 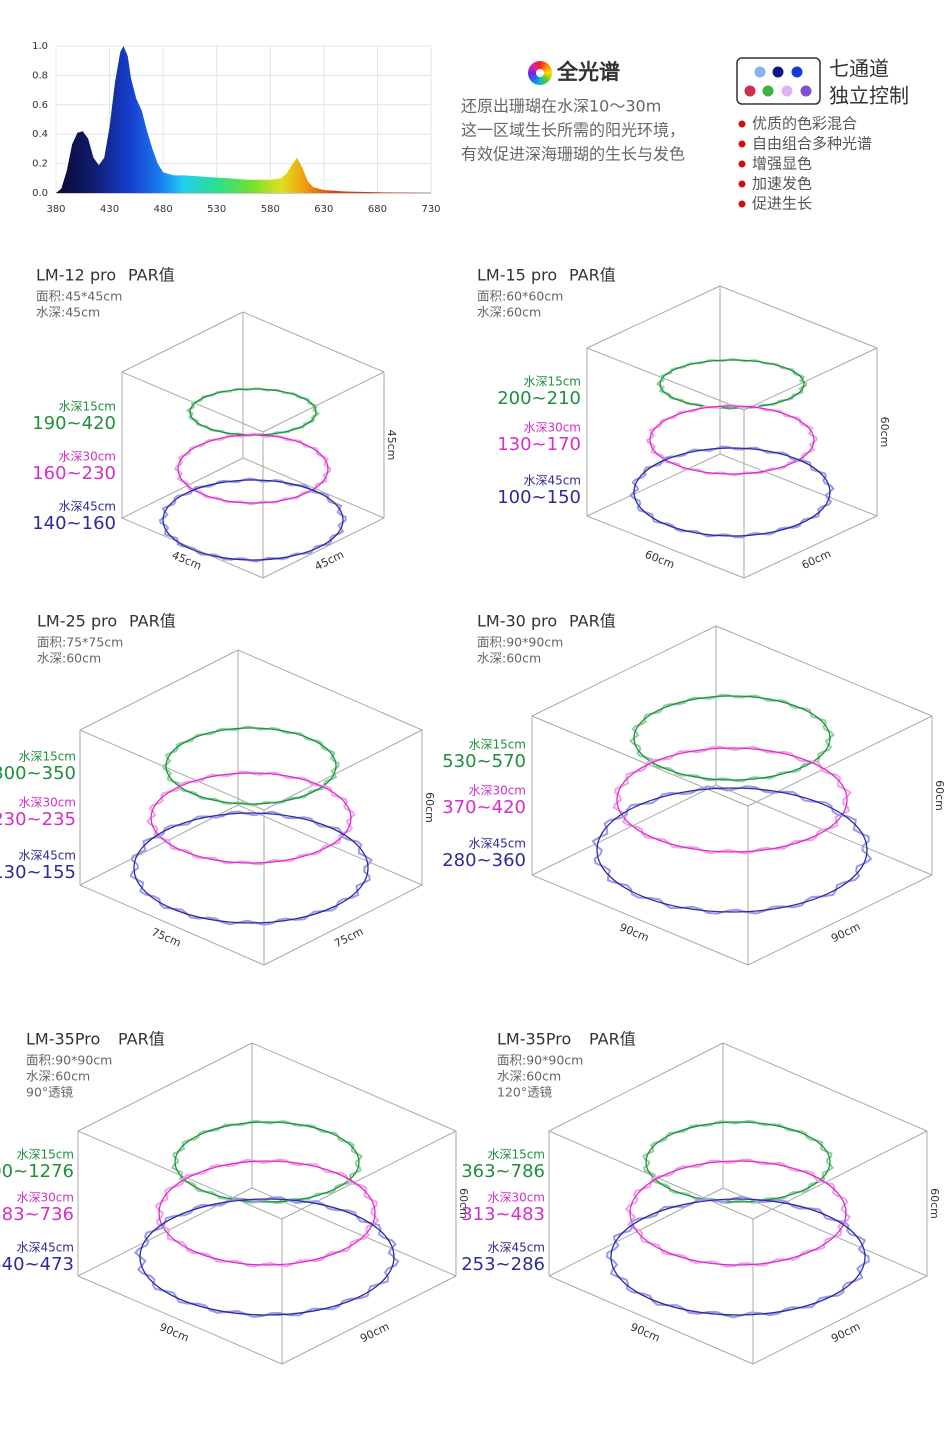 I want to click on layer-range: 313~483, so click(x=503, y=1214).